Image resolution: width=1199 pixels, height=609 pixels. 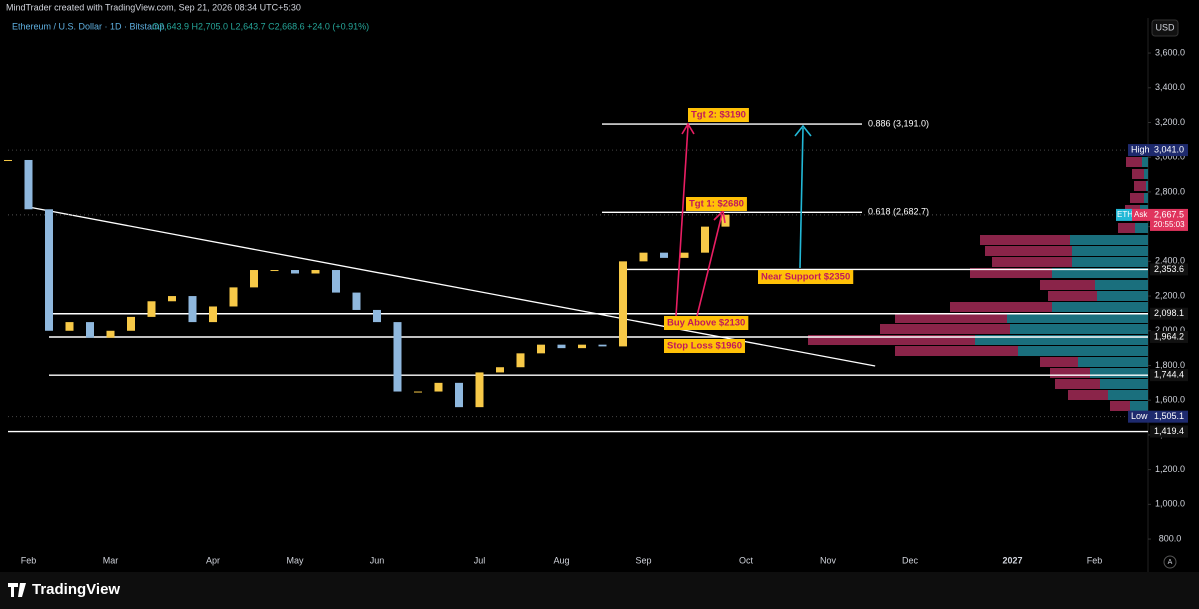 I want to click on annotation: Tgt 2: $3190, so click(x=718, y=115).